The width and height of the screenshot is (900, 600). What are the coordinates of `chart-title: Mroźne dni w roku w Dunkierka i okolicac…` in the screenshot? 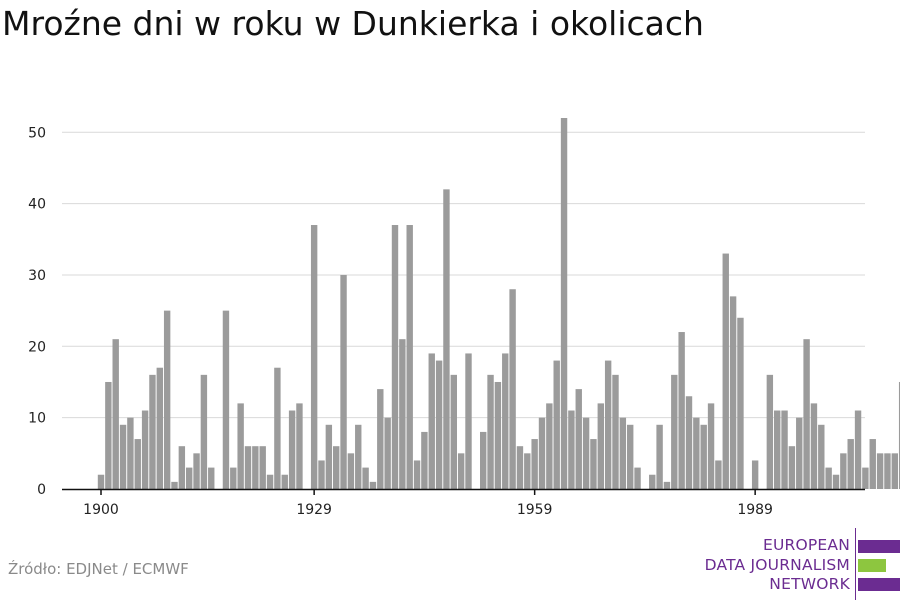 It's located at (353, 23).